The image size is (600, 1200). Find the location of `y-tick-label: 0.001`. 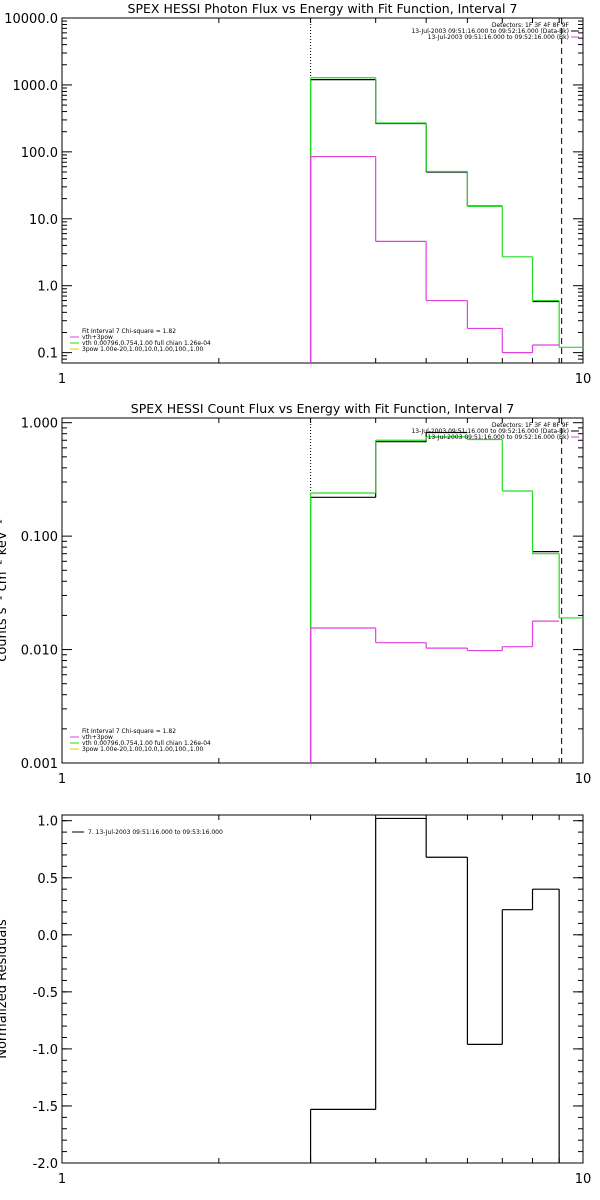

y-tick-label: 0.001 is located at coordinates (39, 764).